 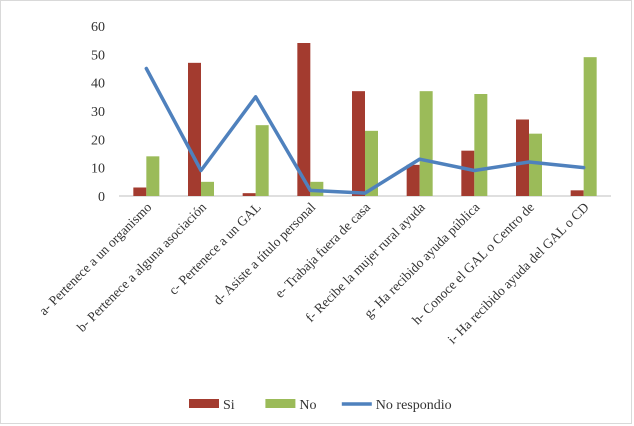 I want to click on legend: Si No No respondio, so click(x=320, y=405).